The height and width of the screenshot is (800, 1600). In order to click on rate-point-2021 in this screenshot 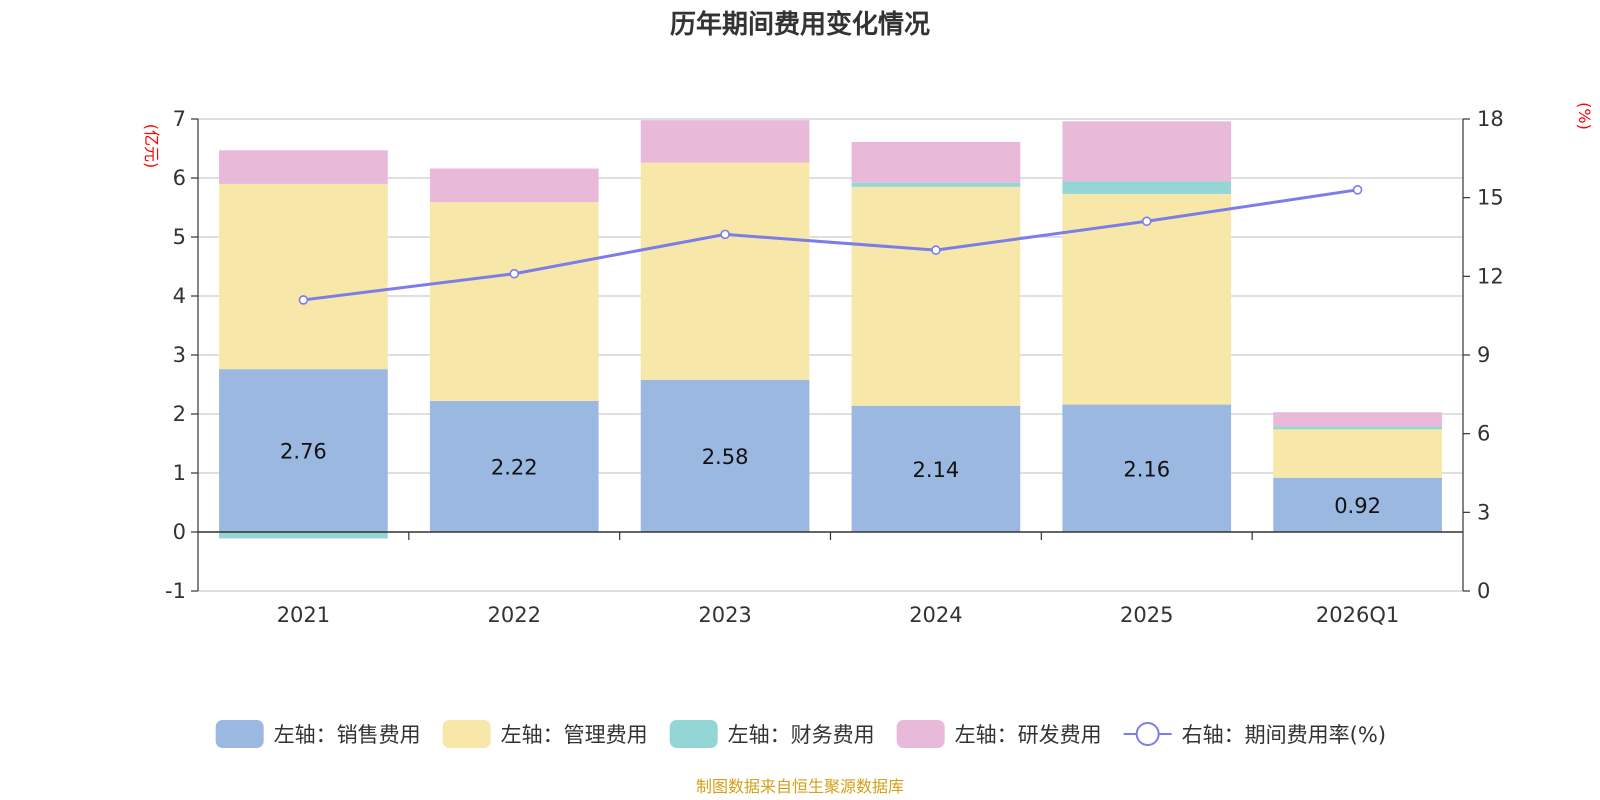, I will do `click(303, 300)`.